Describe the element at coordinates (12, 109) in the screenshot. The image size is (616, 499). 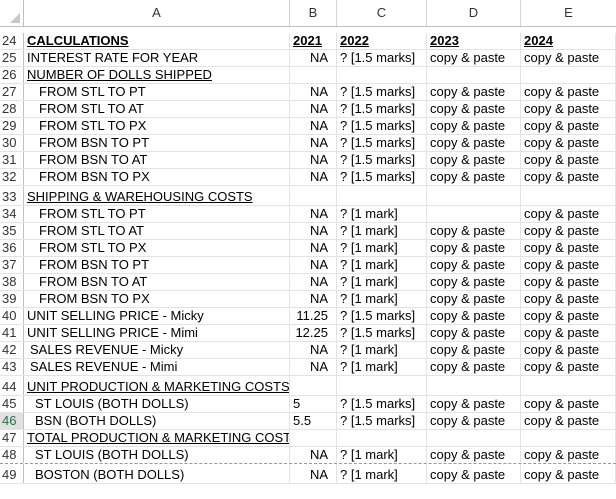
I see `row-number: 28` at that location.